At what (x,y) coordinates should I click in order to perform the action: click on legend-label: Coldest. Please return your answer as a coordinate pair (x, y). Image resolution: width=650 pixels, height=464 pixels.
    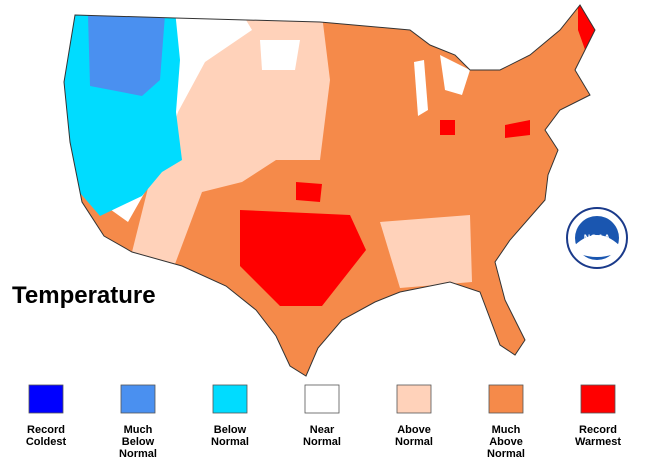
    Looking at the image, I should click on (46, 442).